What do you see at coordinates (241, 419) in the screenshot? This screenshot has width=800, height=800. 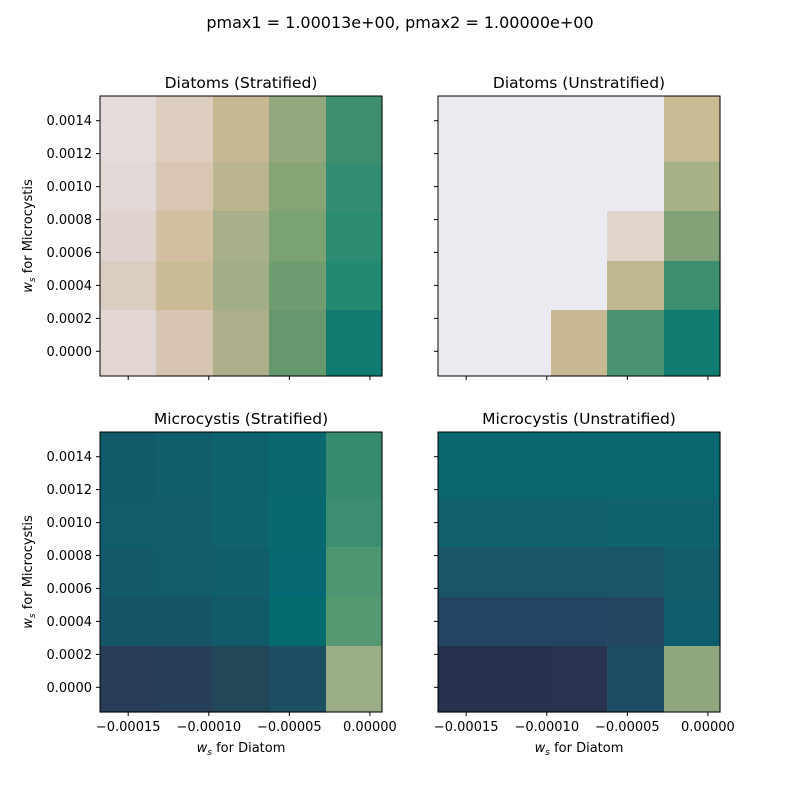 I see `panel-title: Microcystis (Stratified)` at bounding box center [241, 419].